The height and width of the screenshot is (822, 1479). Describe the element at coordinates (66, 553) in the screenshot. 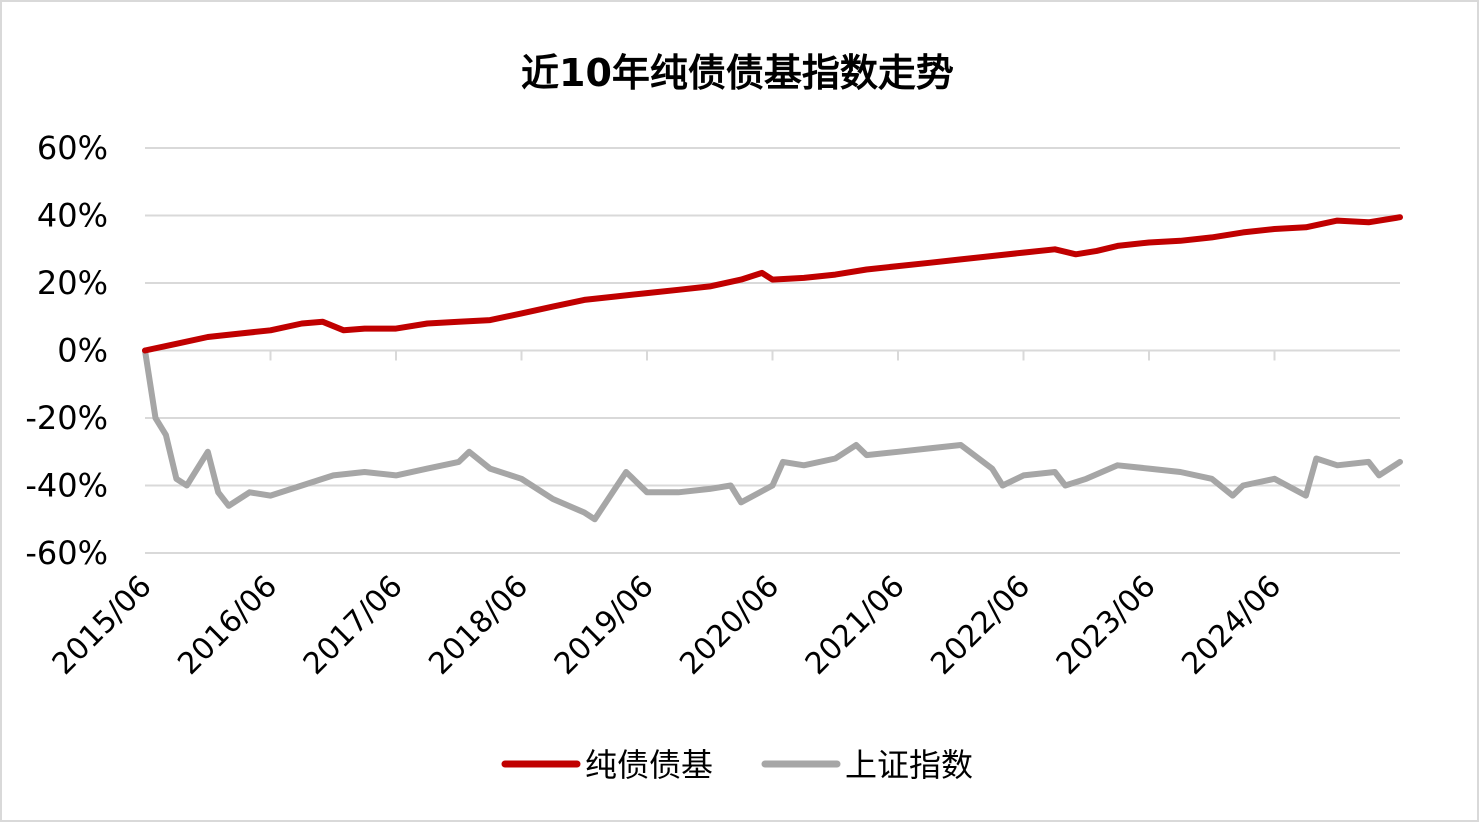

I see `y-tick-label: -60%` at that location.